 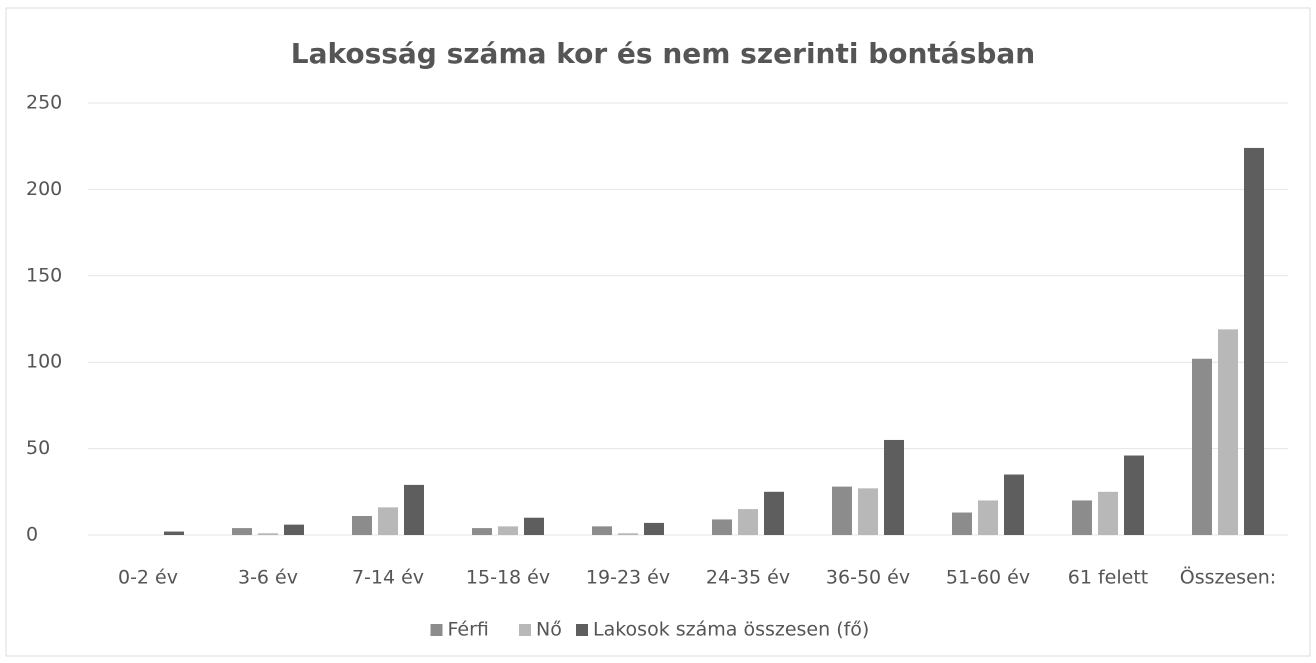 What do you see at coordinates (268, 578) in the screenshot?
I see `x-tick-label: 3-6 év` at bounding box center [268, 578].